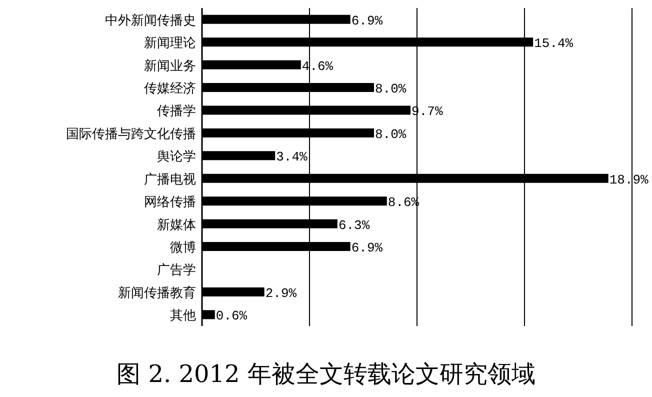  I want to click on y-tick-label: 传媒经济, so click(170, 89).